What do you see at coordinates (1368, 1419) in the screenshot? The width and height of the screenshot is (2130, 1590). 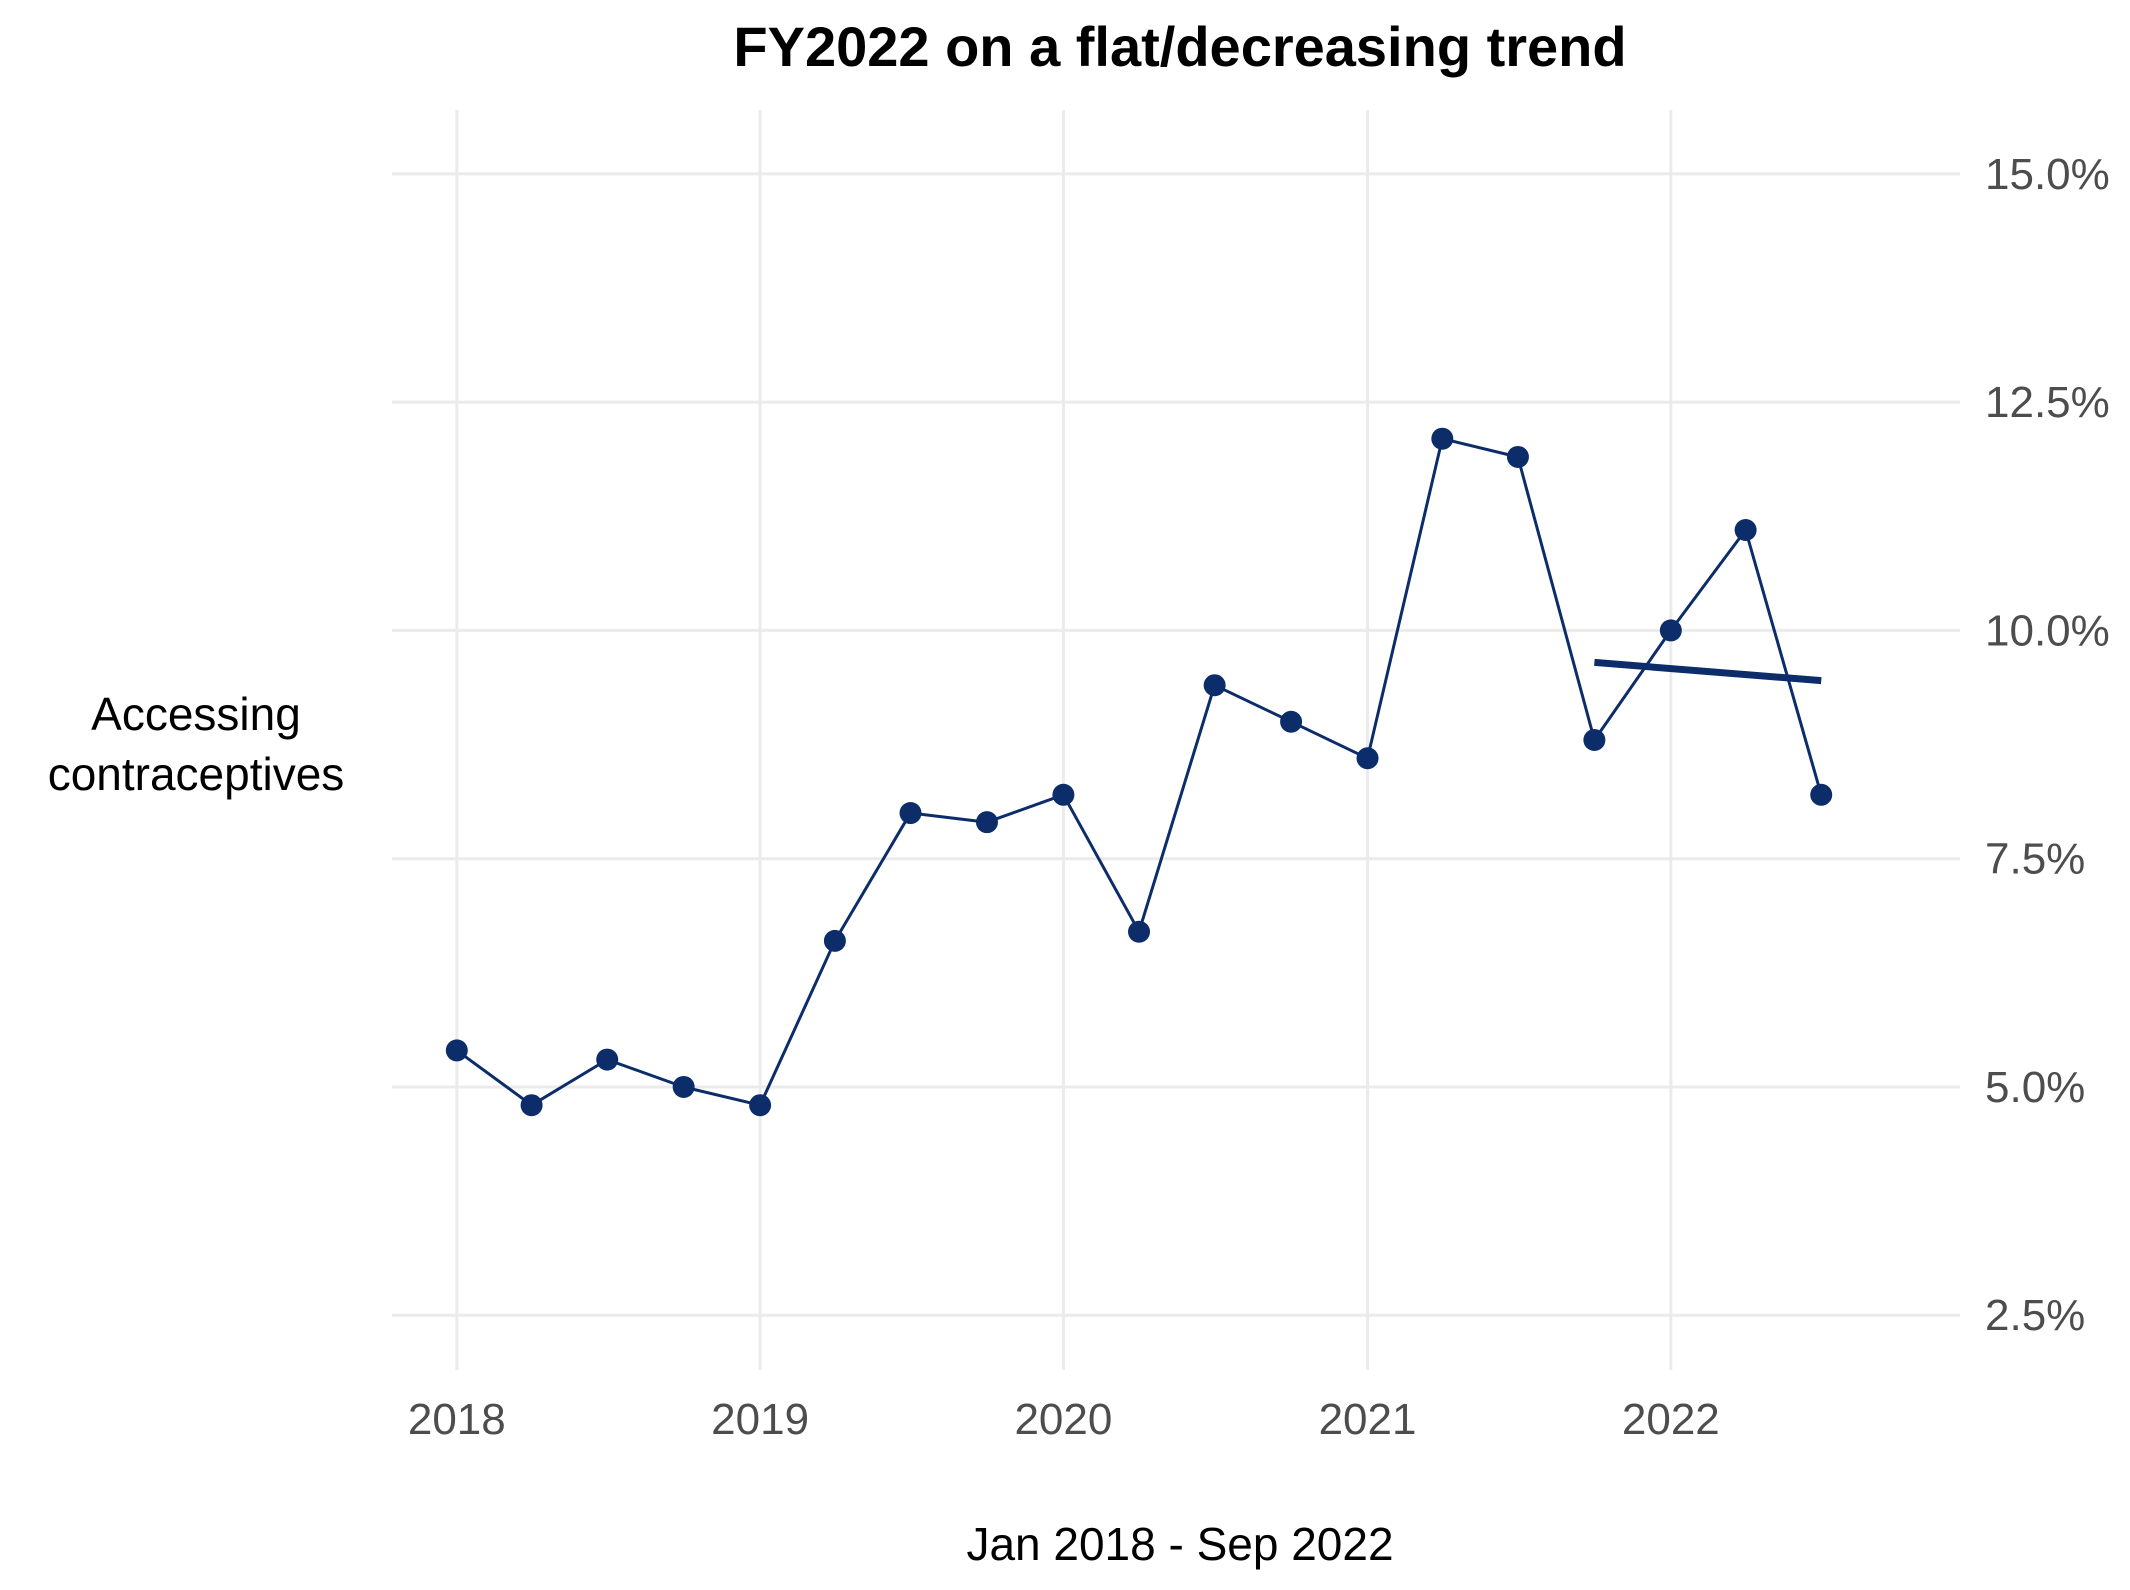 I see `x-tick-label: 2021` at bounding box center [1368, 1419].